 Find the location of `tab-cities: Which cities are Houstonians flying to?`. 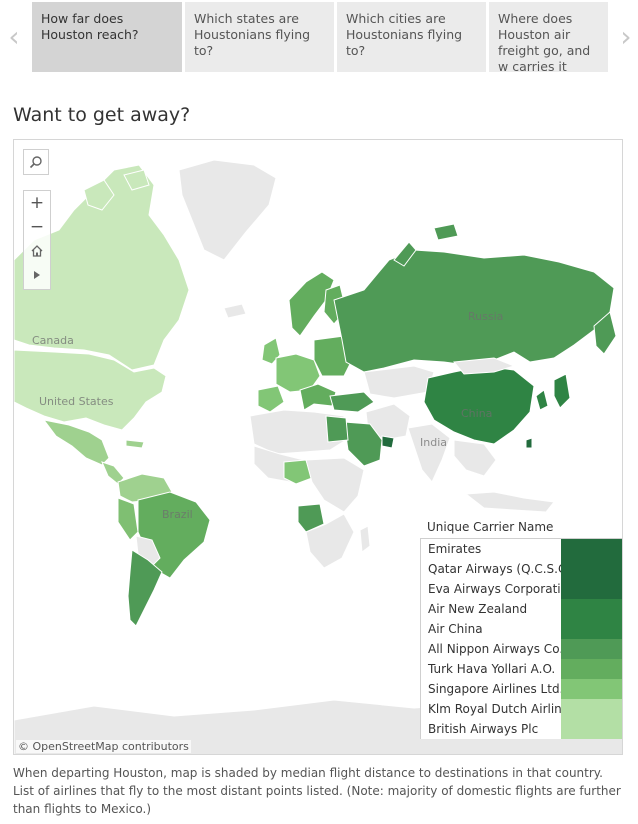

tab-cities: Which cities are Houstonians flying to? is located at coordinates (411, 37).